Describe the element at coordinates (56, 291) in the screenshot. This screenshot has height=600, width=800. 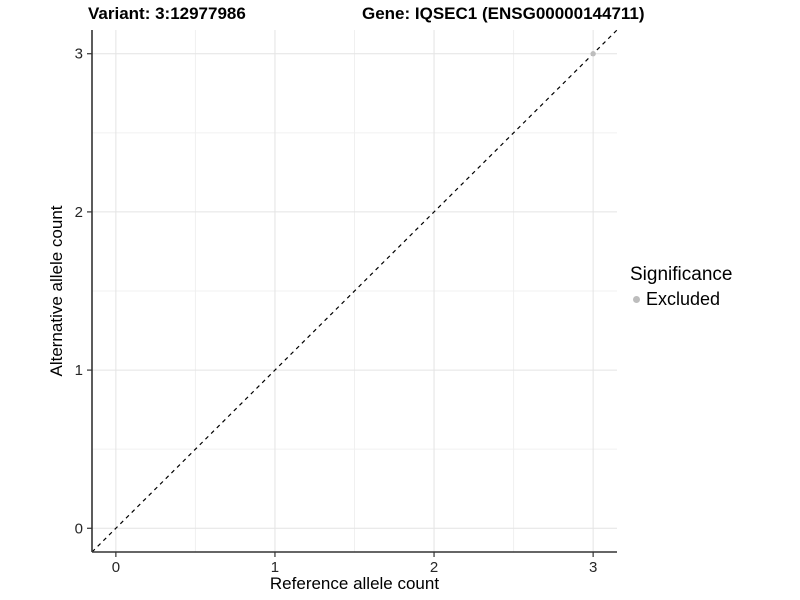
I see `y-axis-title: Alternative allele count` at that location.